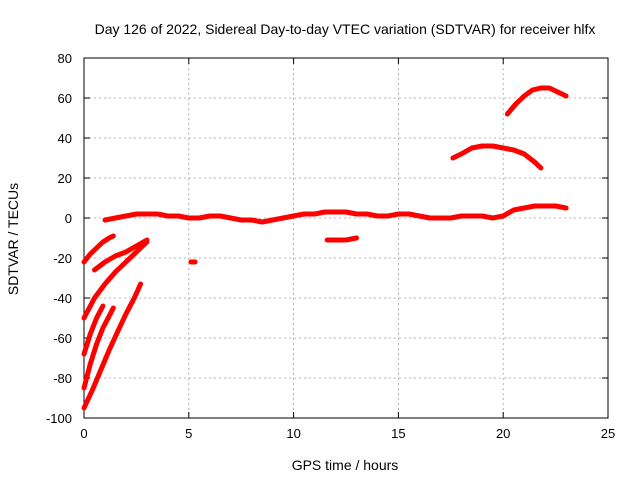 Image resolution: width=640 pixels, height=480 pixels. I want to click on y-tick-label: -100, so click(59, 418).